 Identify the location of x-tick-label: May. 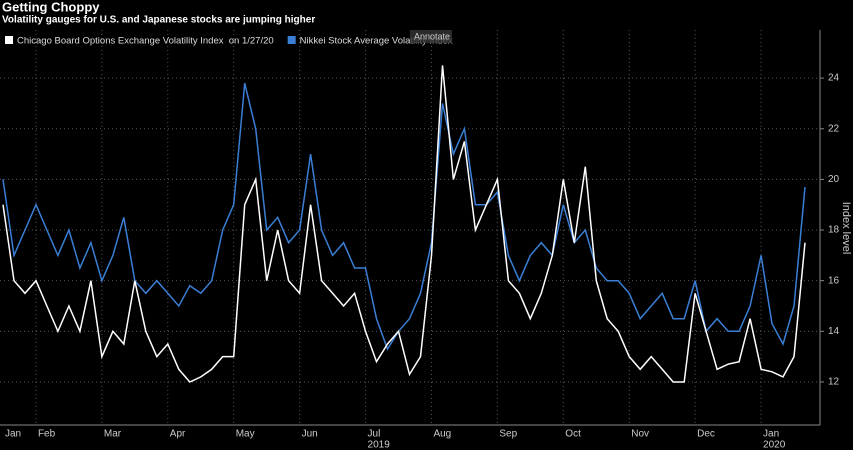
(245, 434).